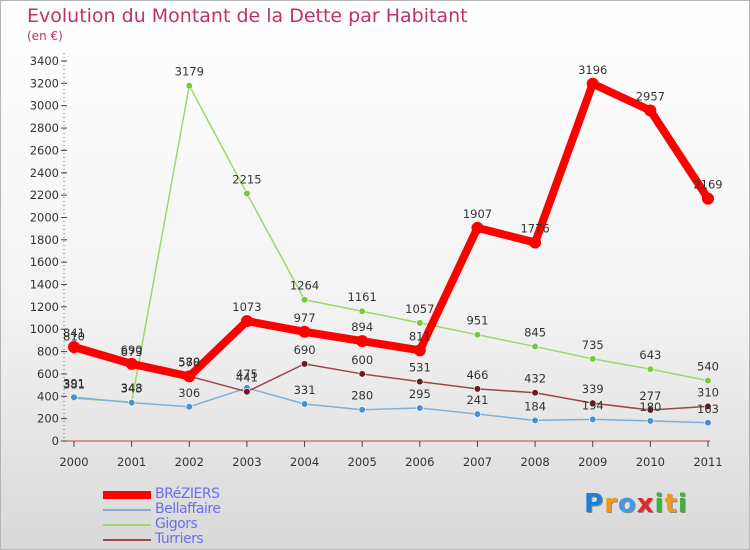 The image size is (750, 550). What do you see at coordinates (477, 375) in the screenshot?
I see `data-label-turriers: 466` at bounding box center [477, 375].